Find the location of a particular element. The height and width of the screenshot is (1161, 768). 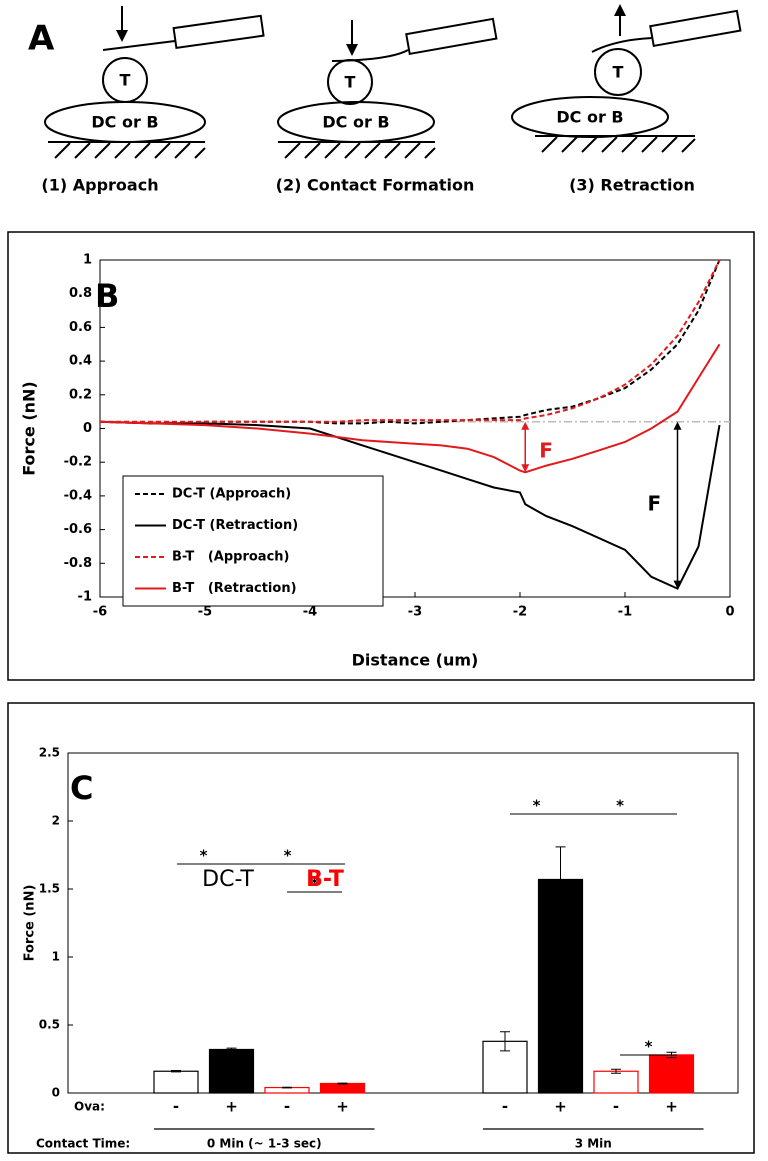

y-tick-label: 2.5 is located at coordinates (49, 753).